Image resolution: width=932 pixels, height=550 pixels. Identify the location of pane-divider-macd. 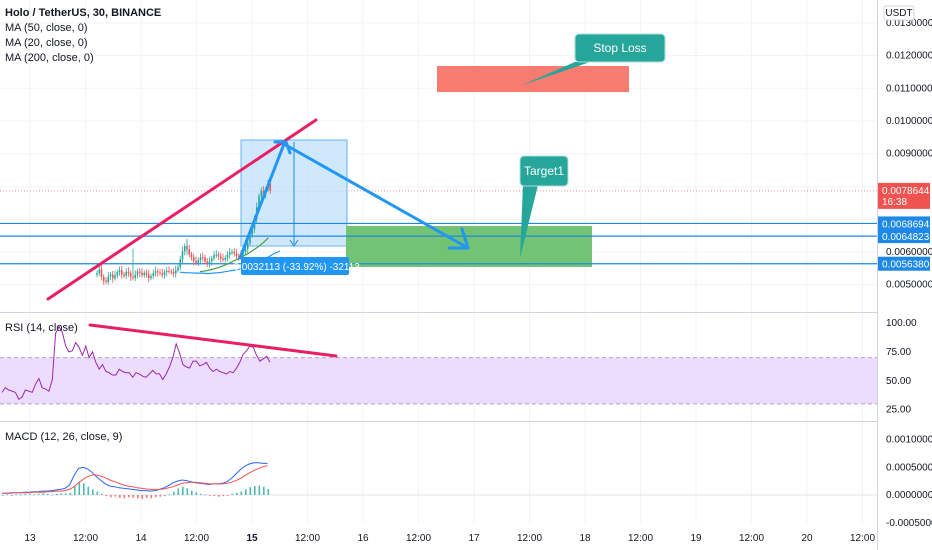
(439, 421).